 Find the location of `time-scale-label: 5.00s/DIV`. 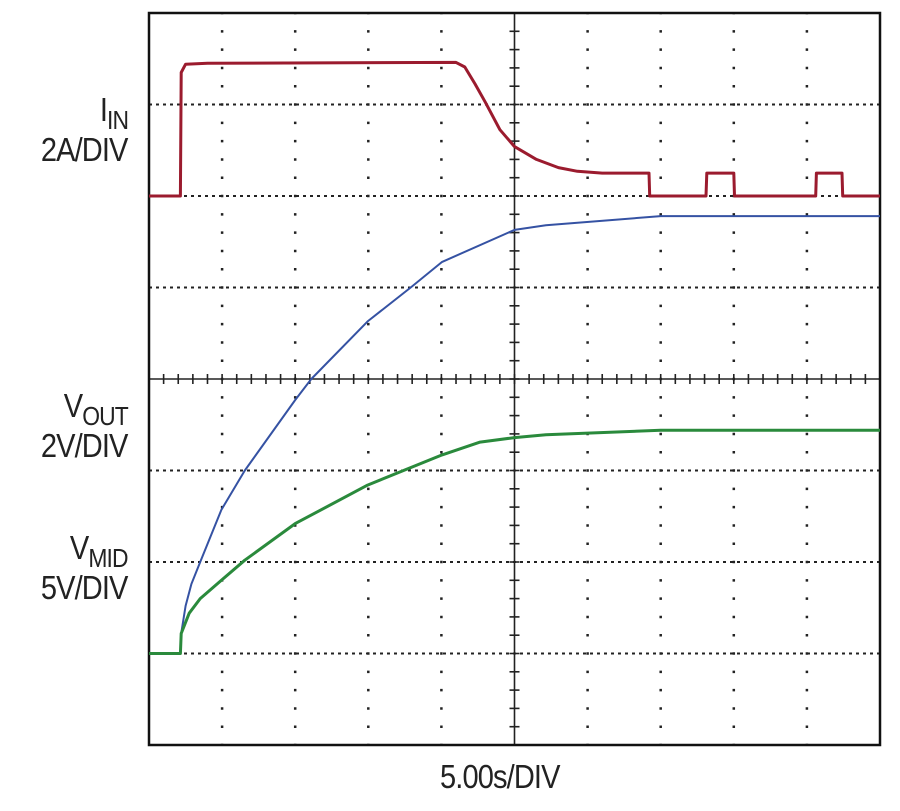

time-scale-label: 5.00s/DIV is located at coordinates (500, 776).